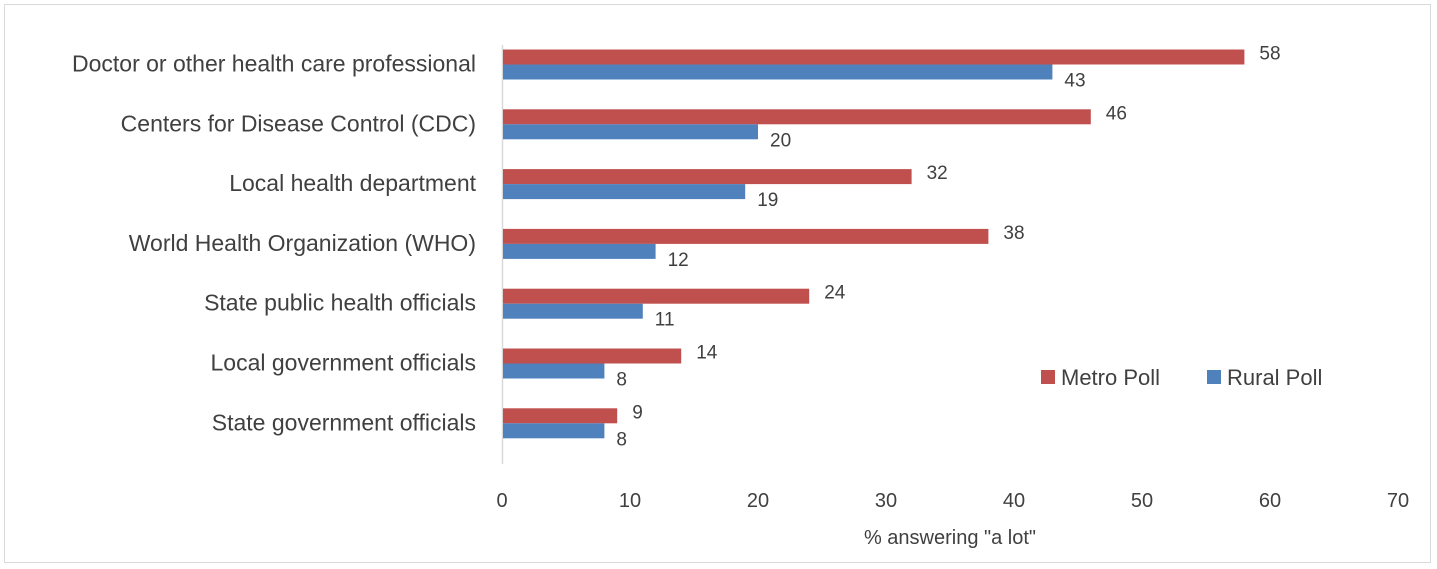  What do you see at coordinates (630, 501) in the screenshot?
I see `x-tick-label: 10` at bounding box center [630, 501].